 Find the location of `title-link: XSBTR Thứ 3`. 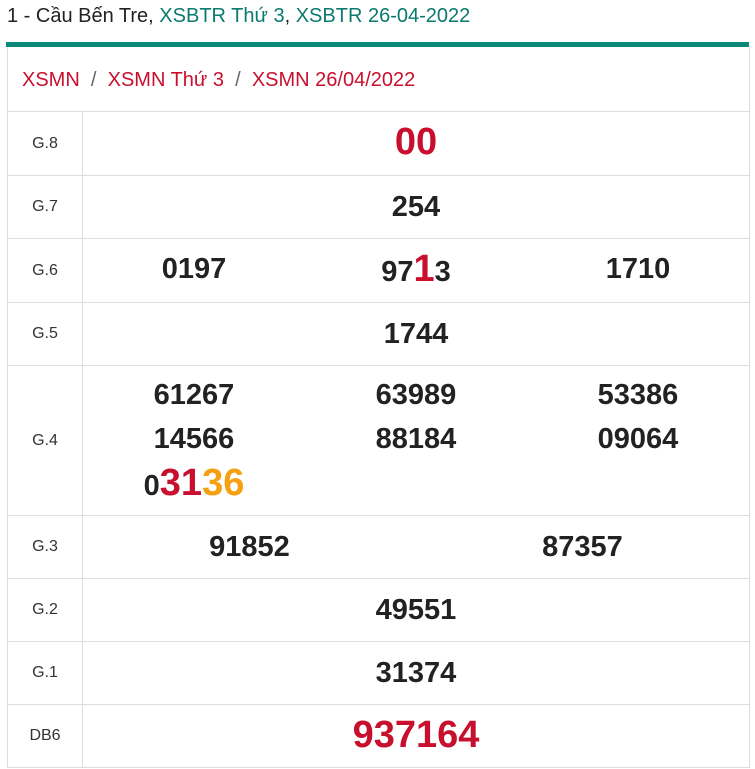

title-link: XSBTR Thứ 3 is located at coordinates (222, 16).